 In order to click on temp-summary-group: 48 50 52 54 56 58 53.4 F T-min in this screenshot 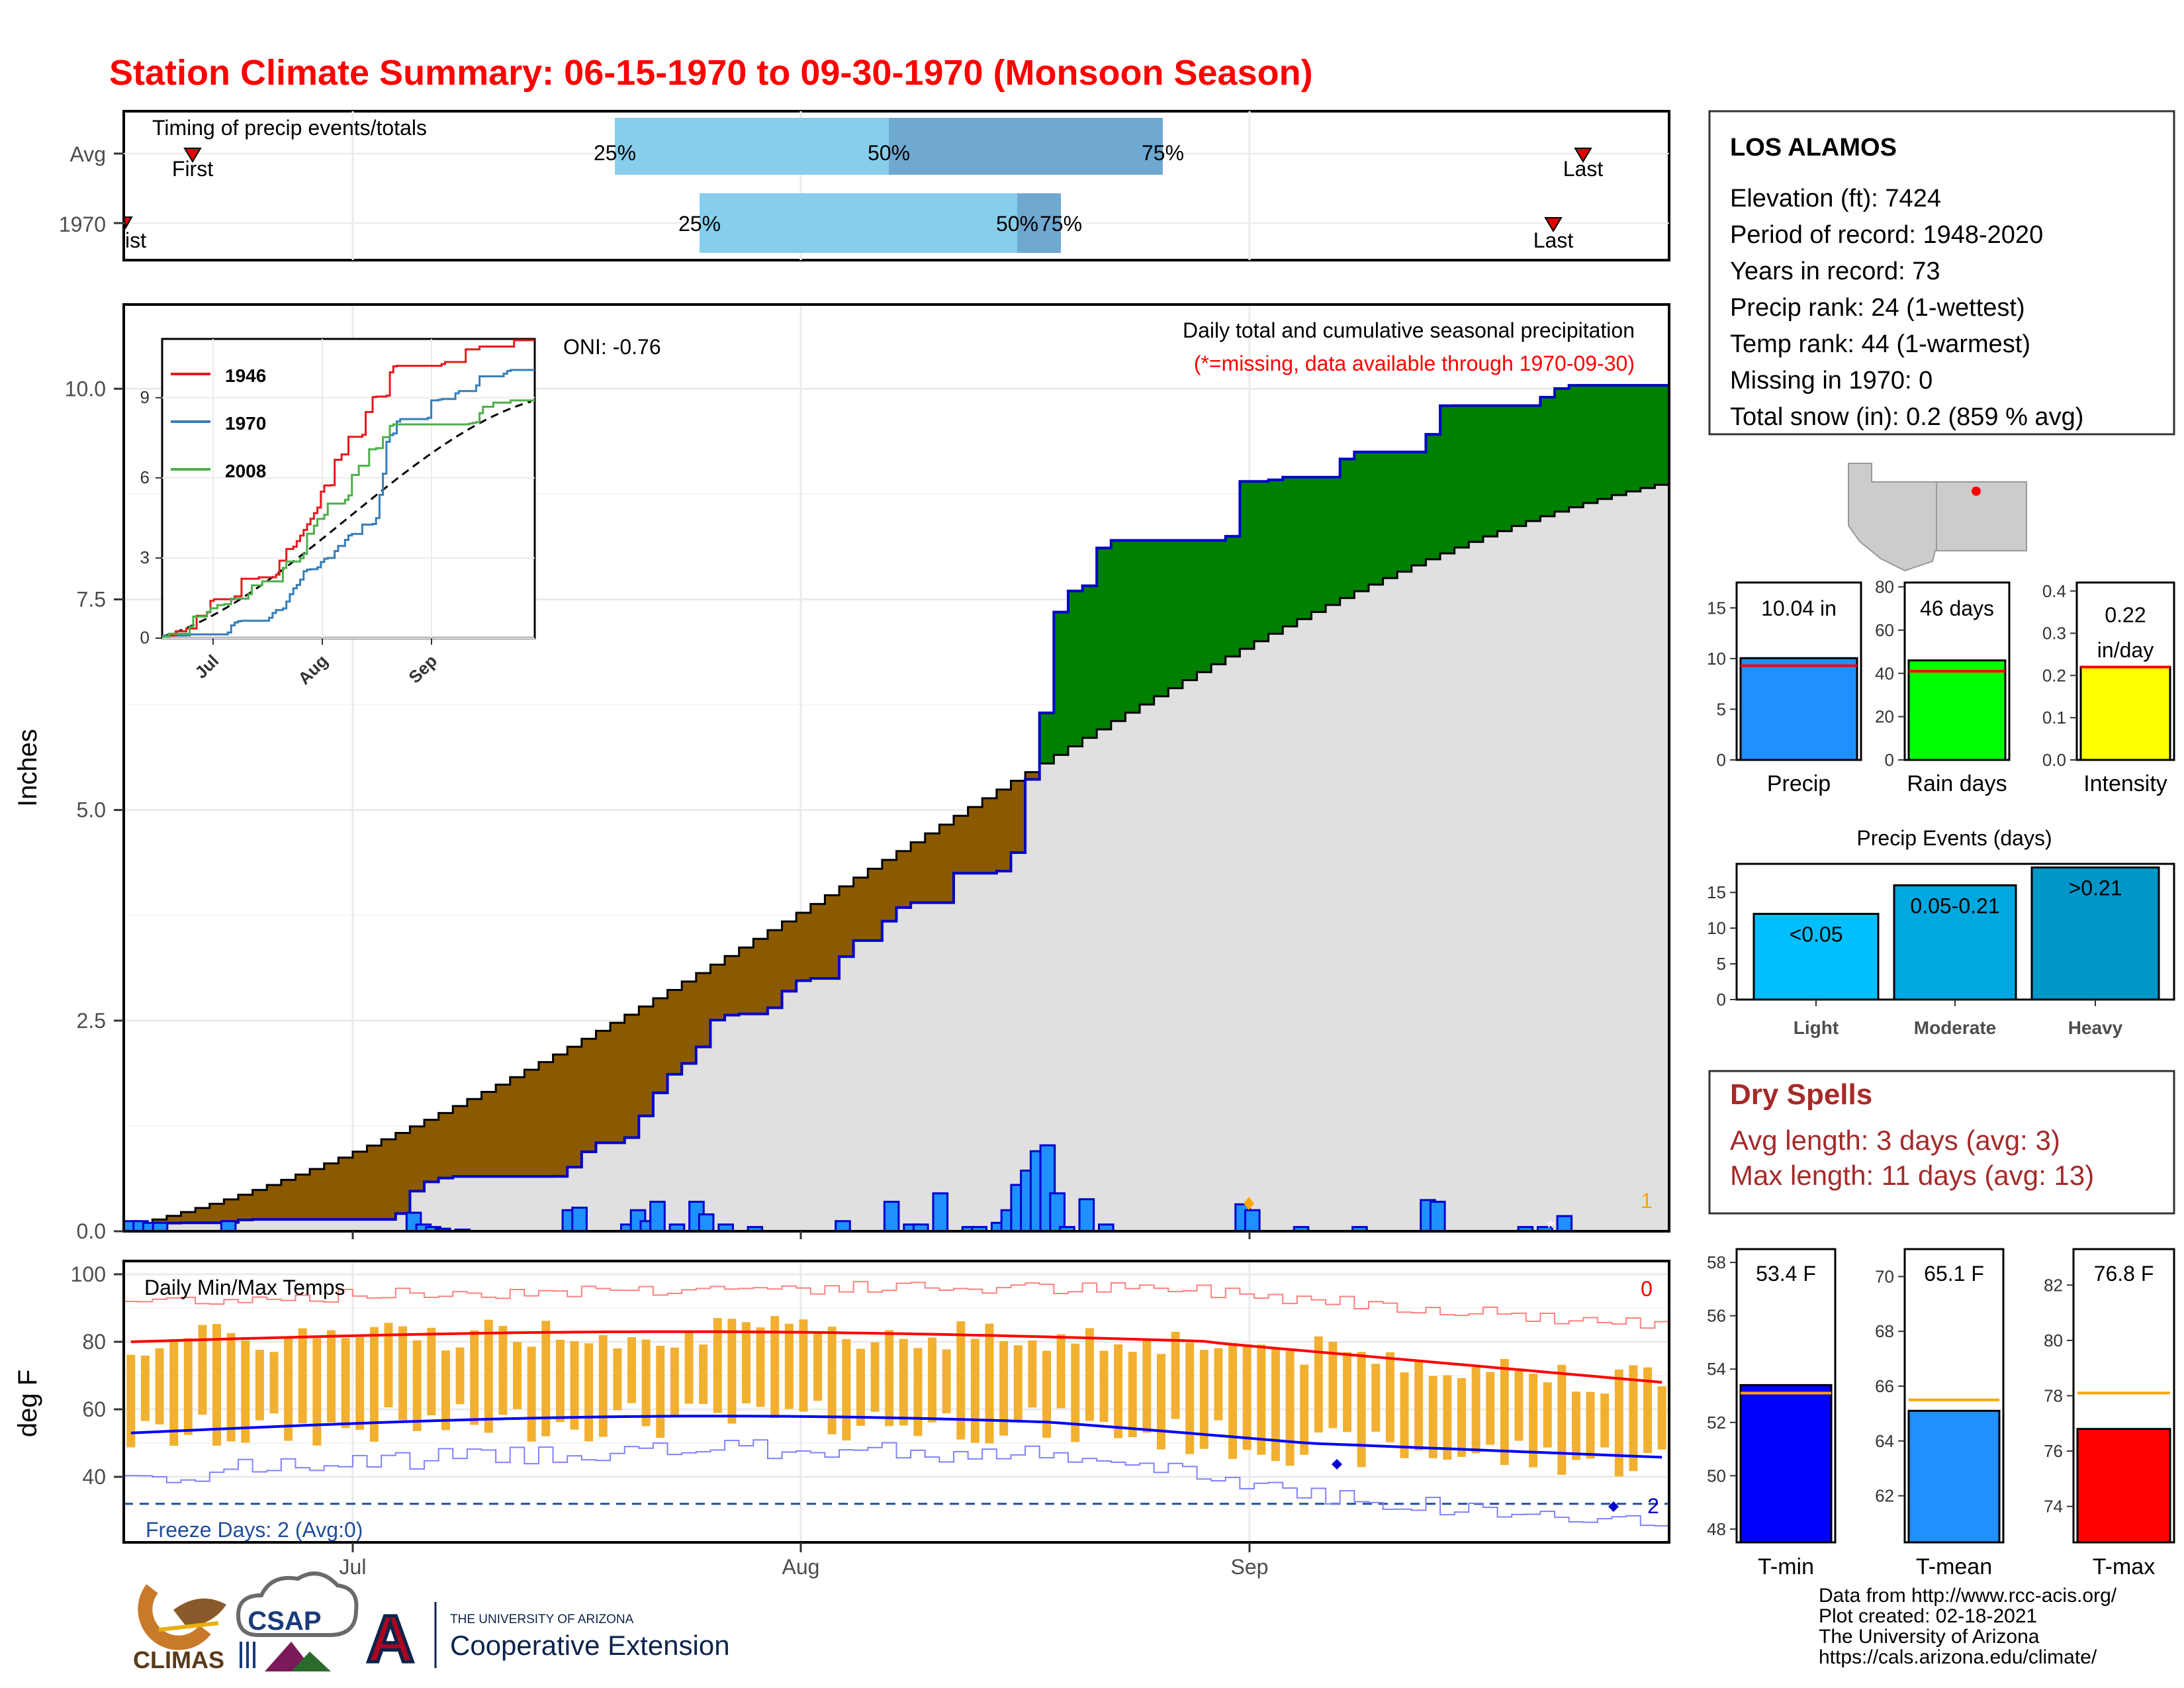, I will do `click(1772, 1413)`.